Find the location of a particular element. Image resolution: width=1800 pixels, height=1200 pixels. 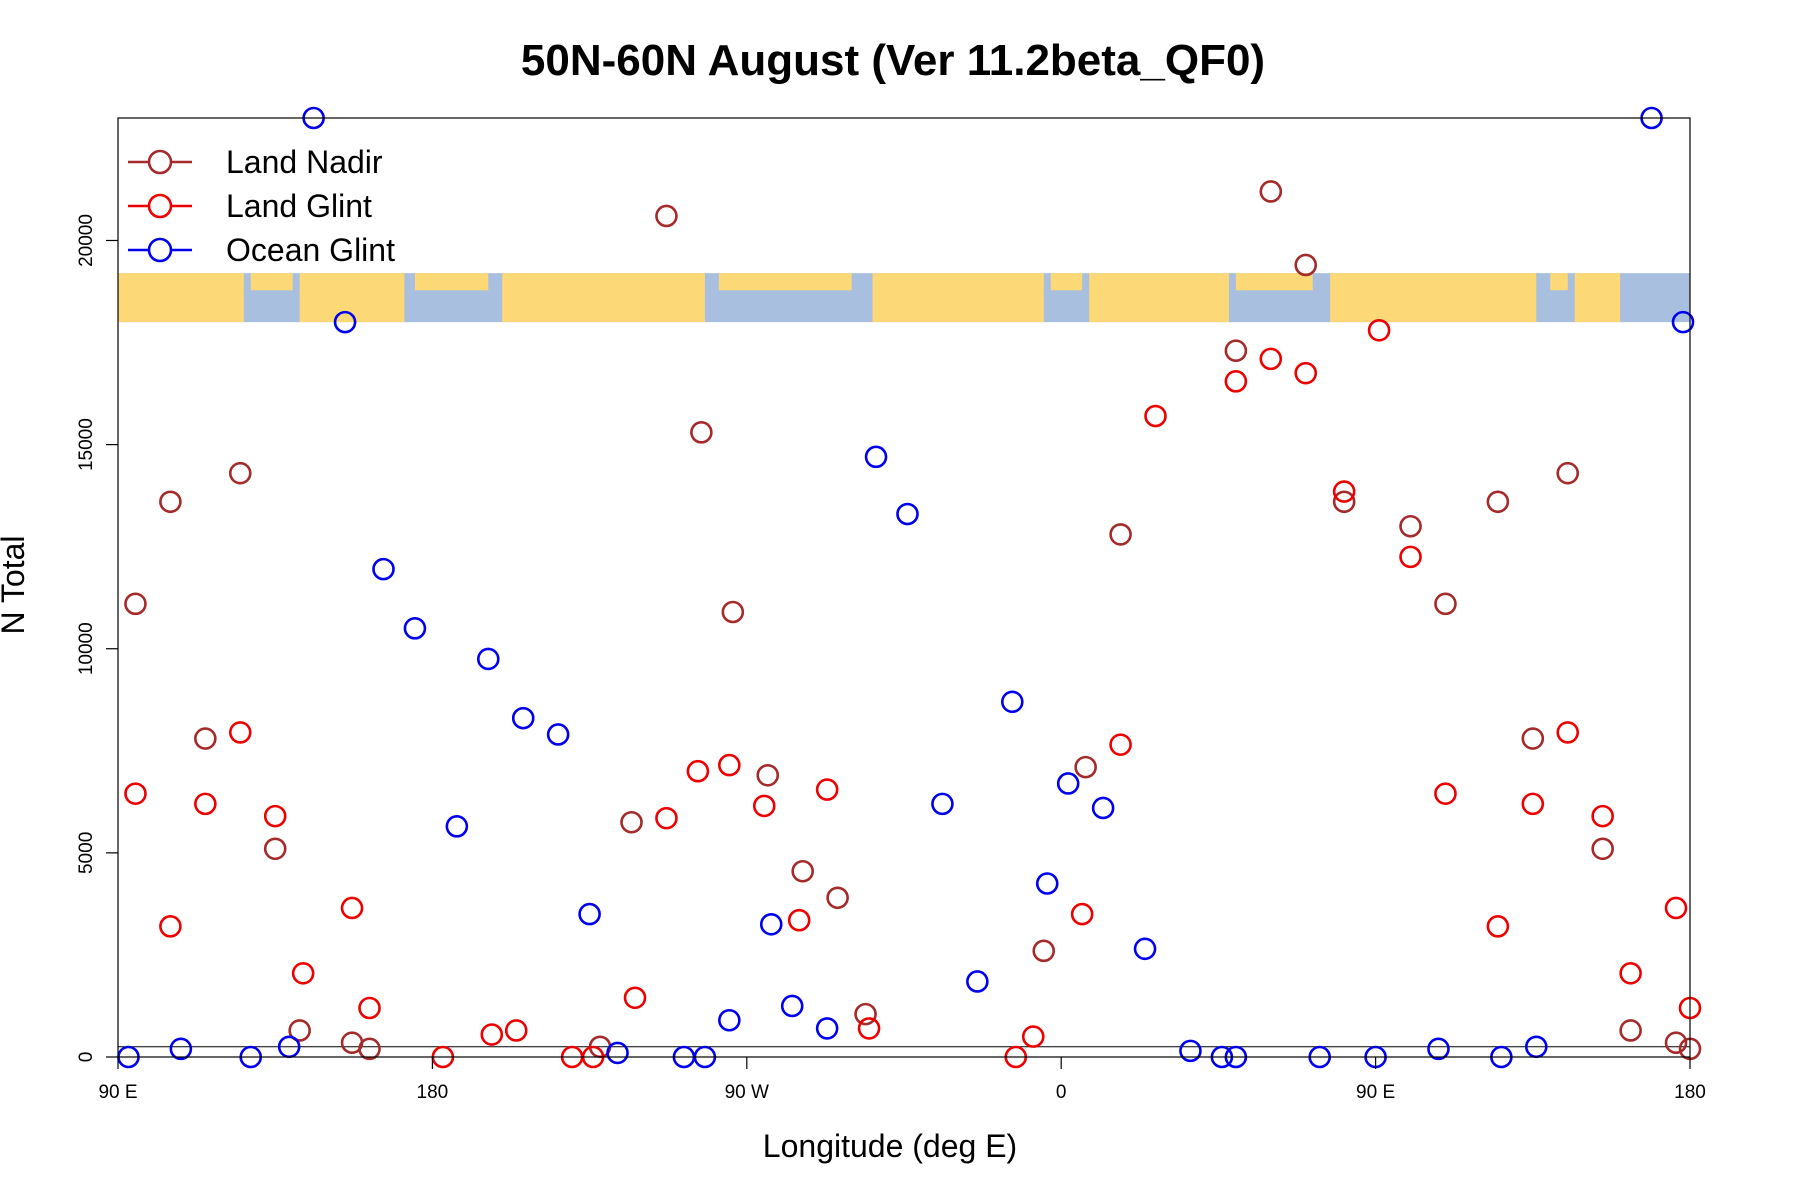

legend: Land Nadir Land Glint Ocean Glint is located at coordinates (261, 206).